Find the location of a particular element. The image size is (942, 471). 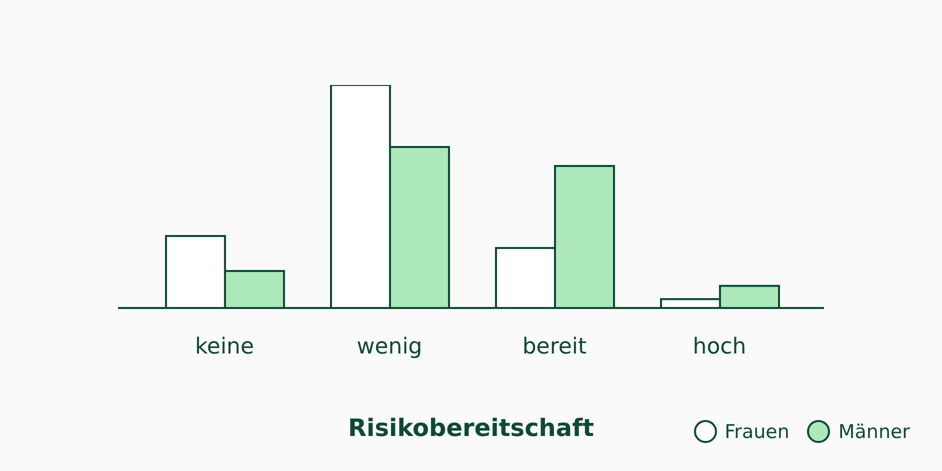

x-tick-label: bereit is located at coordinates (555, 347).